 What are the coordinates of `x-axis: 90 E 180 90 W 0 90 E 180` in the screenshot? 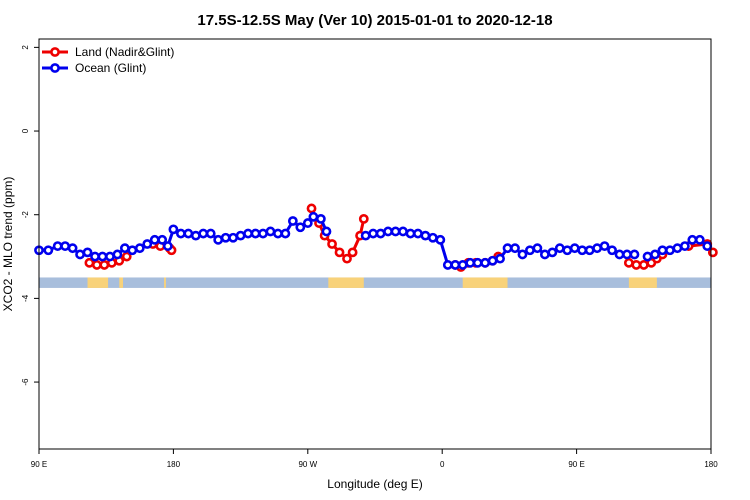 It's located at (374, 459).